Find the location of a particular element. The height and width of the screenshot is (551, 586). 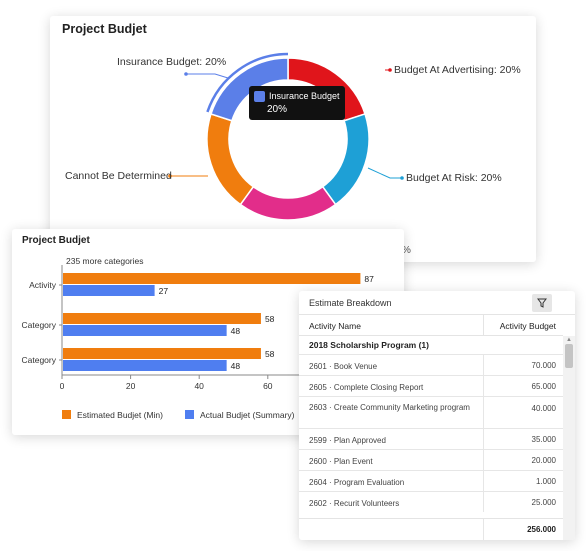

row-budget-value: 25.000 is located at coordinates (543, 502).